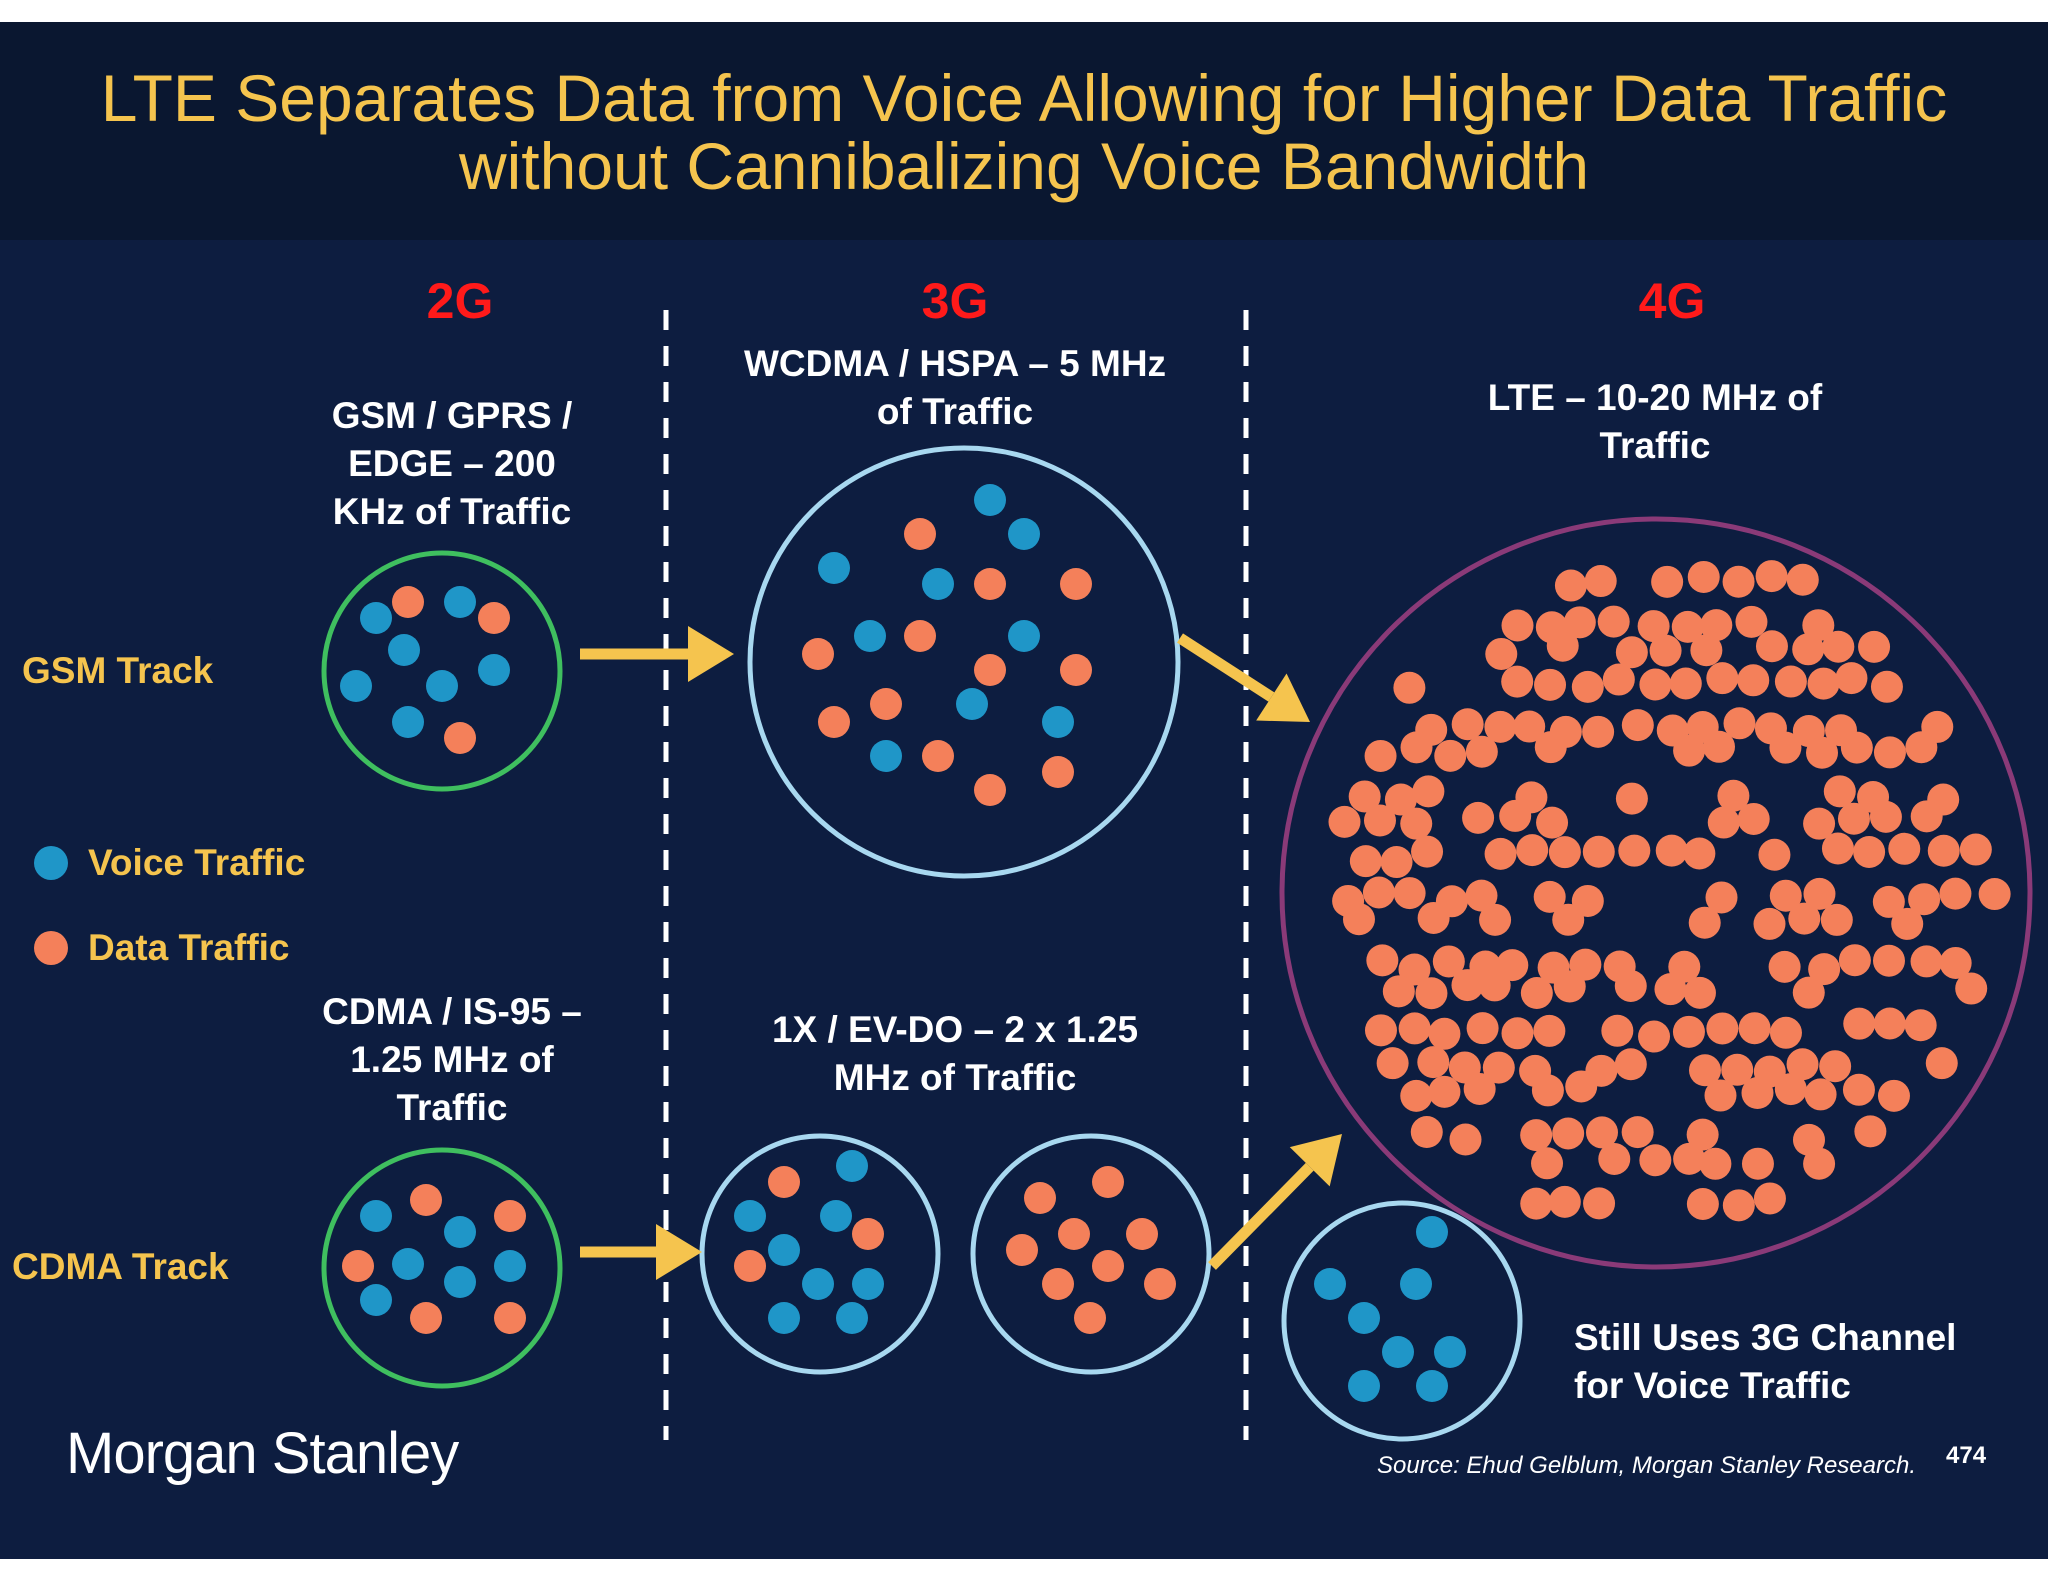  I want to click on arrow-gsm-to-wcdma-head, so click(711, 654).